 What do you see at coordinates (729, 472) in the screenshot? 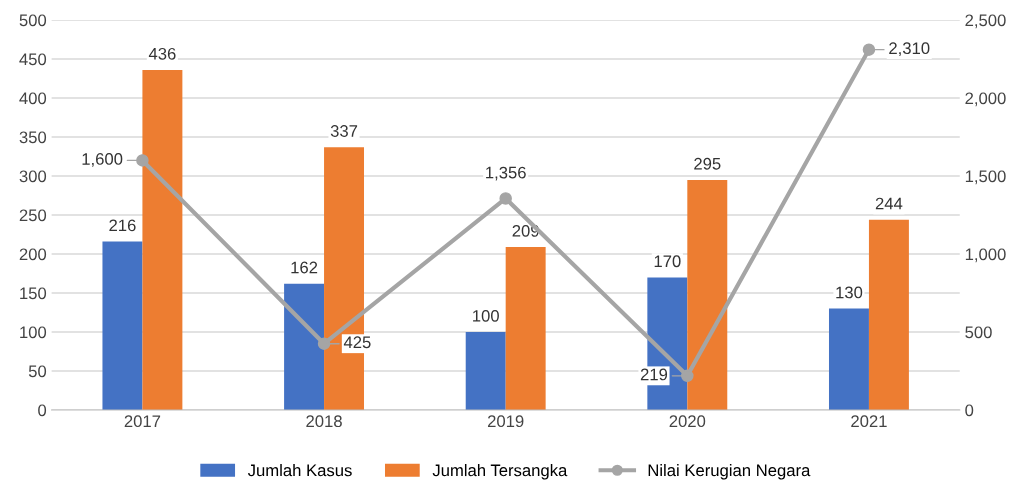
I see `legend-label: Nilai Kerugian Negara` at bounding box center [729, 472].